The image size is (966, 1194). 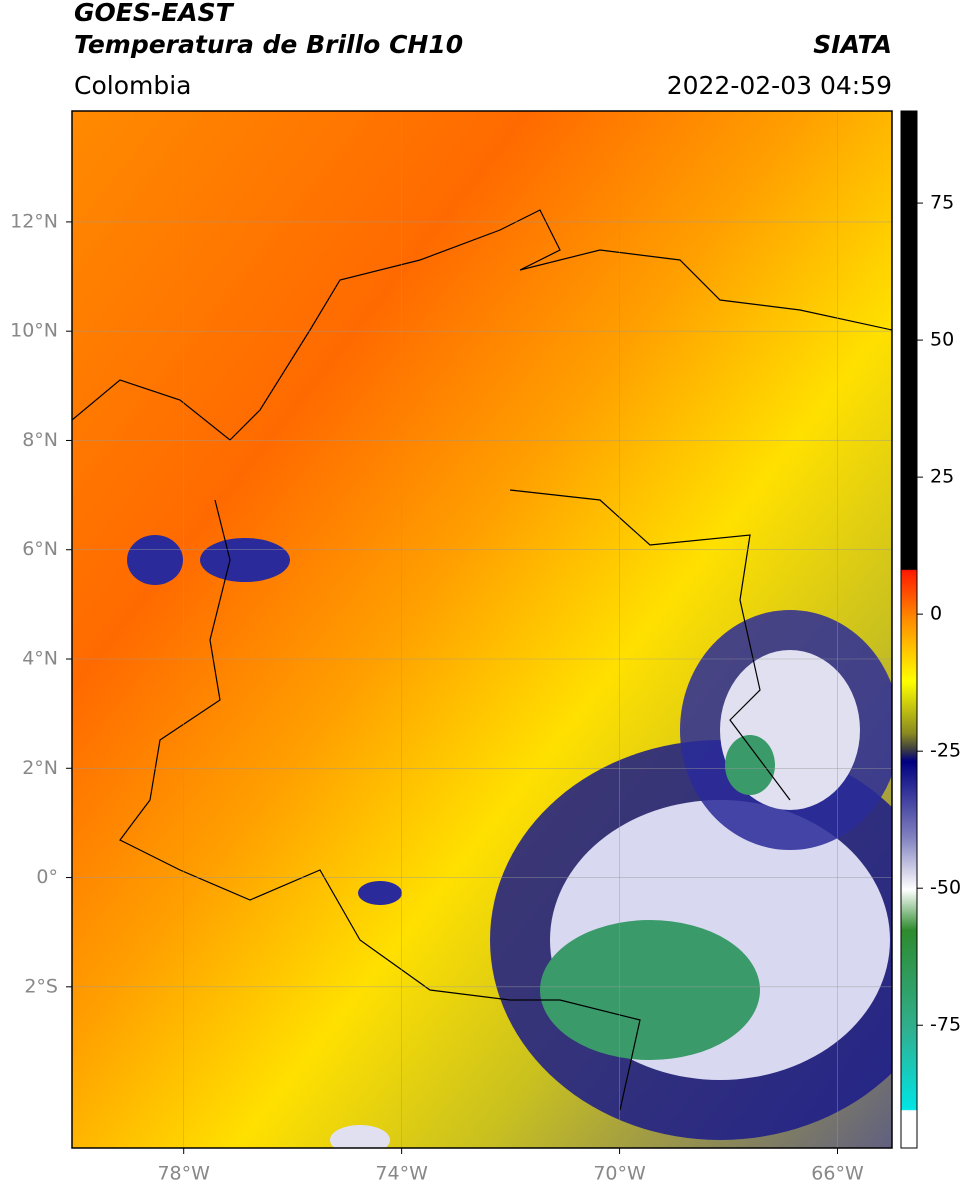 I want to click on x-tick-label: 78°W, so click(x=183, y=1174).